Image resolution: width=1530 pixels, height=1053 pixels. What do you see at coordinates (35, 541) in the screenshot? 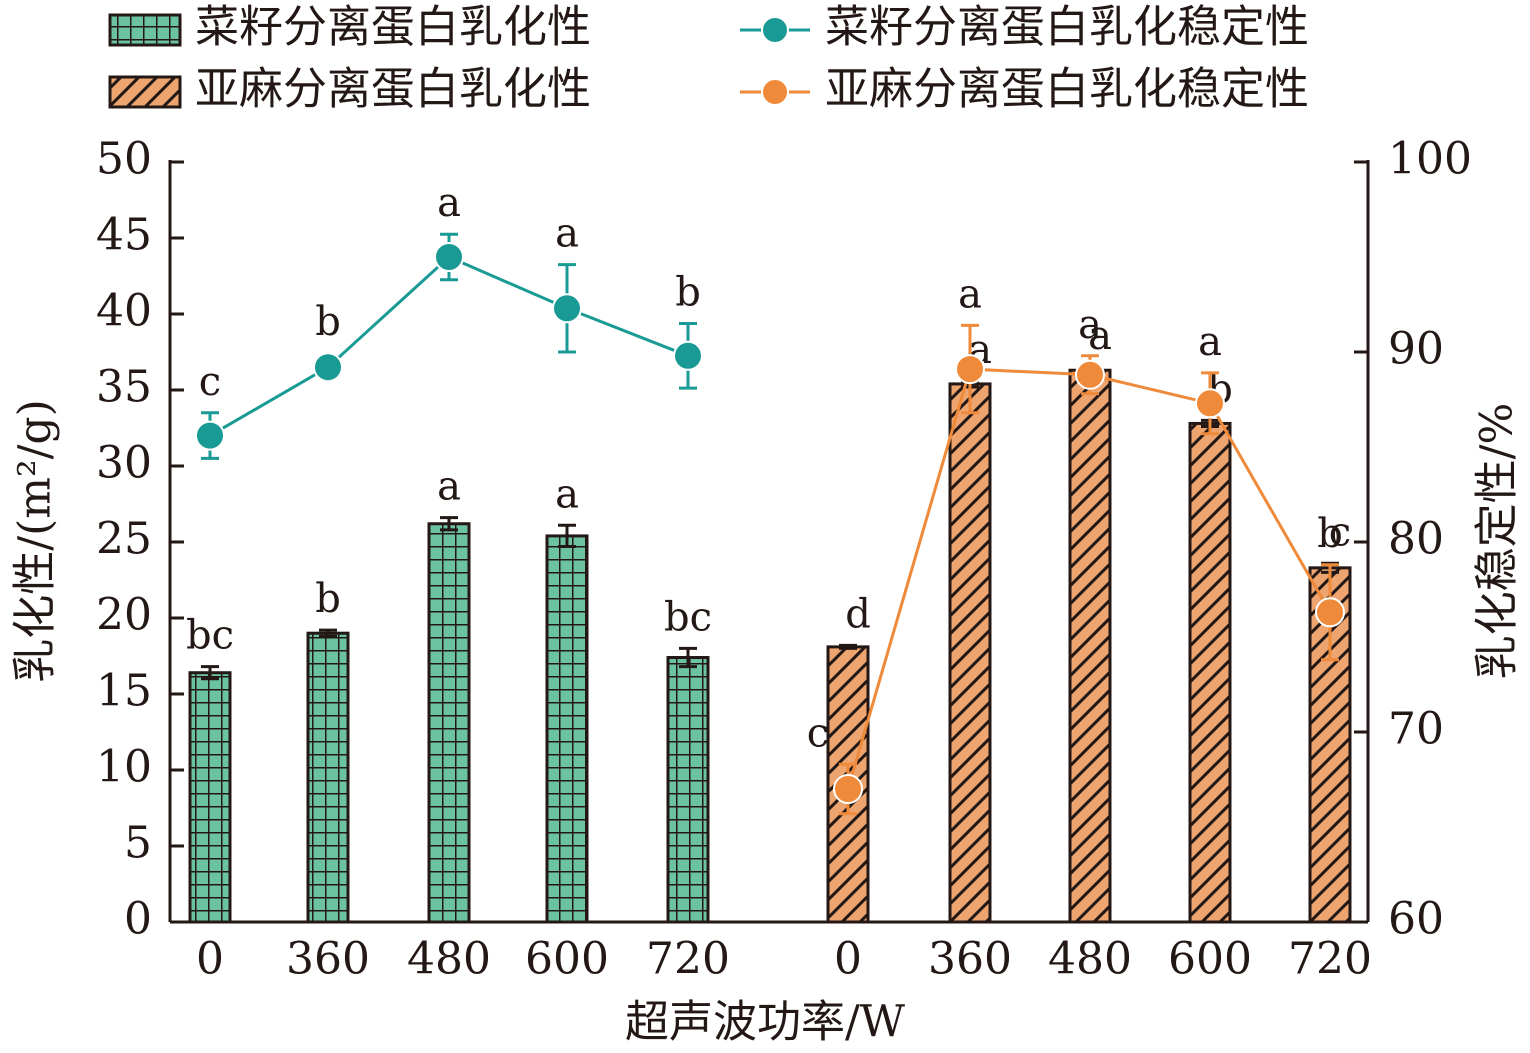
I see `y-axis-title: 乳化性/(m²/g)` at bounding box center [35, 541].